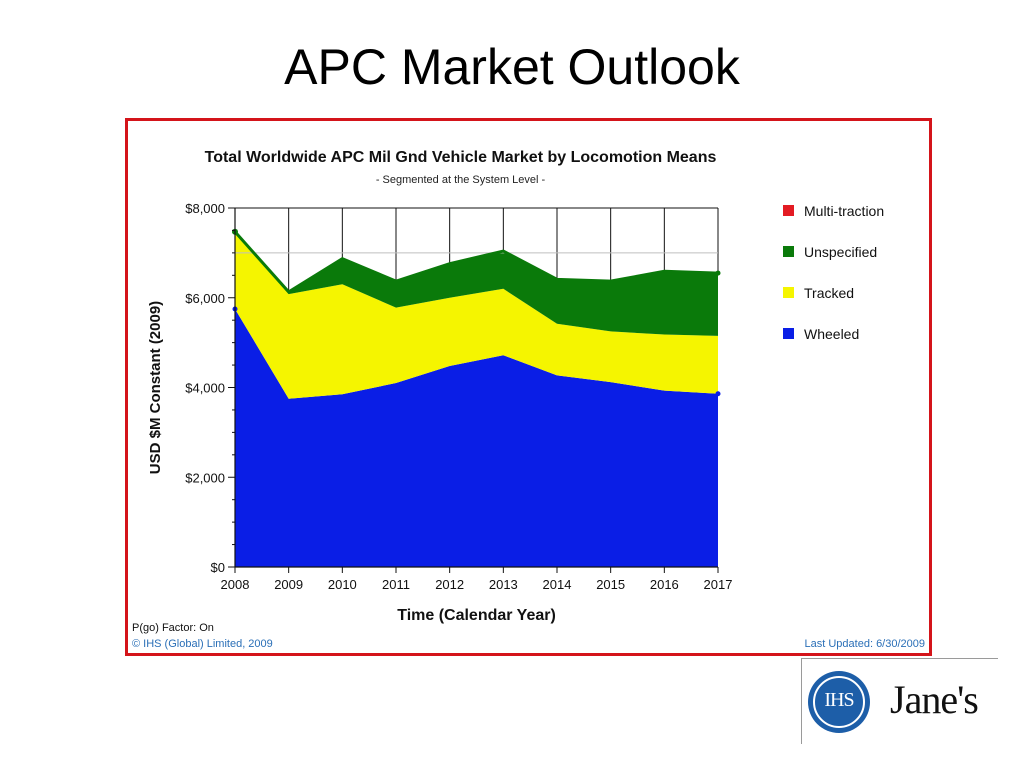 The height and width of the screenshot is (768, 1024). I want to click on x-tick-label-2014: 2014, so click(557, 584).